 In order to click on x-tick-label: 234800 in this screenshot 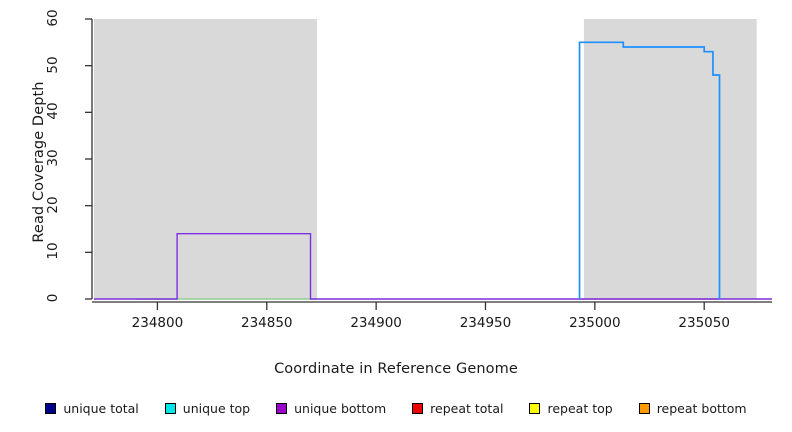, I will do `click(157, 323)`.